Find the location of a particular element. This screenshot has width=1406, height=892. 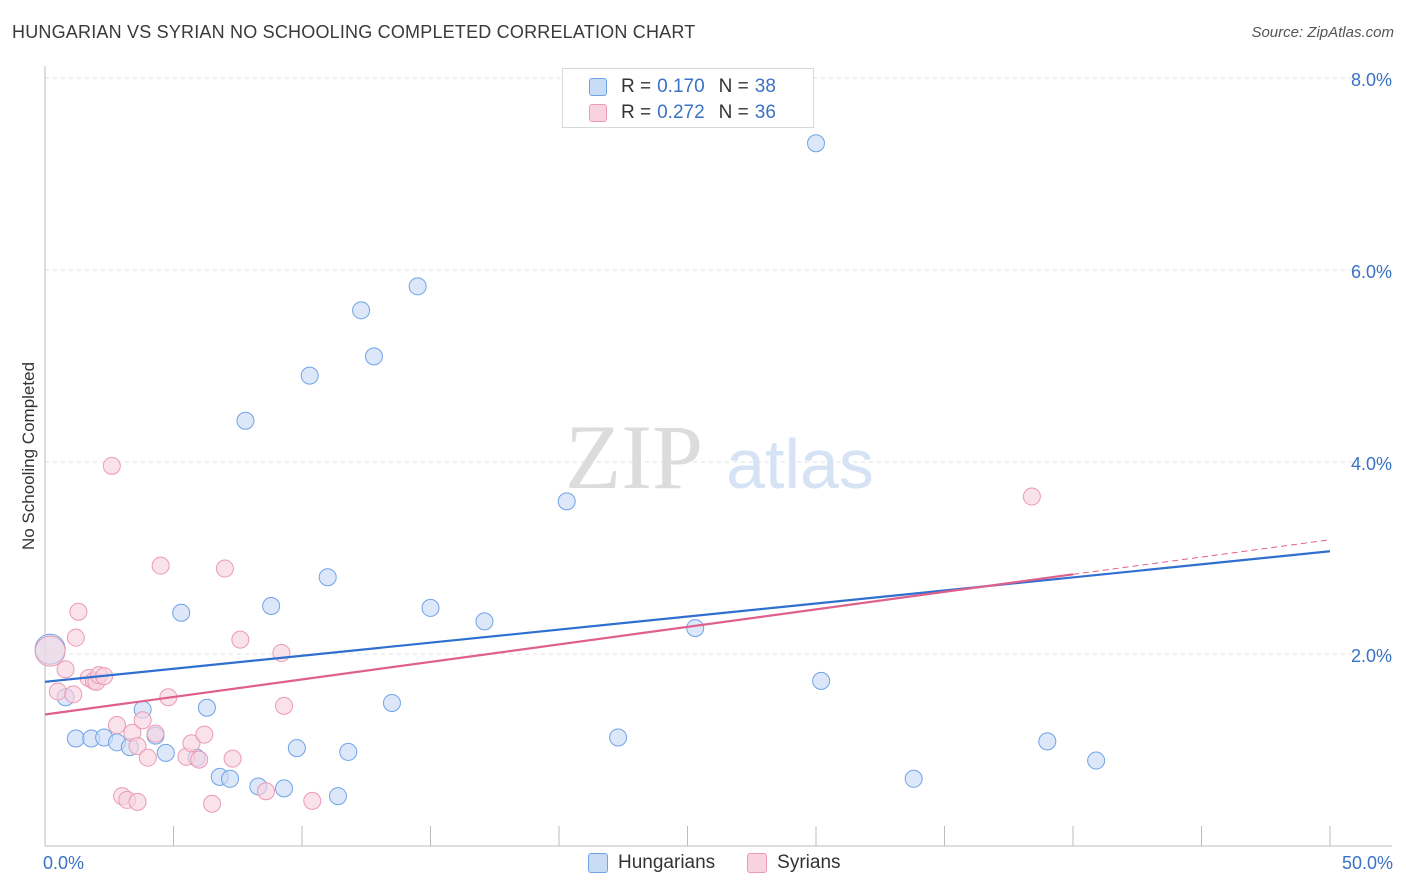

source-credit: Source: ZipAtlas.com is located at coordinates (1322, 32).